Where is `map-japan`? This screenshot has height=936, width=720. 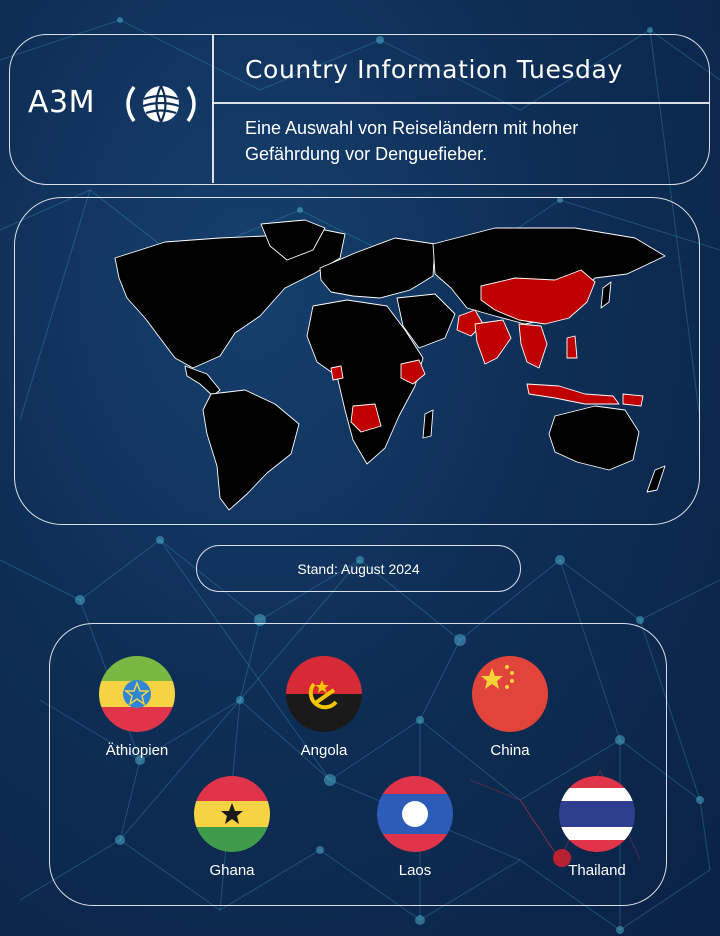
map-japan is located at coordinates (606, 295).